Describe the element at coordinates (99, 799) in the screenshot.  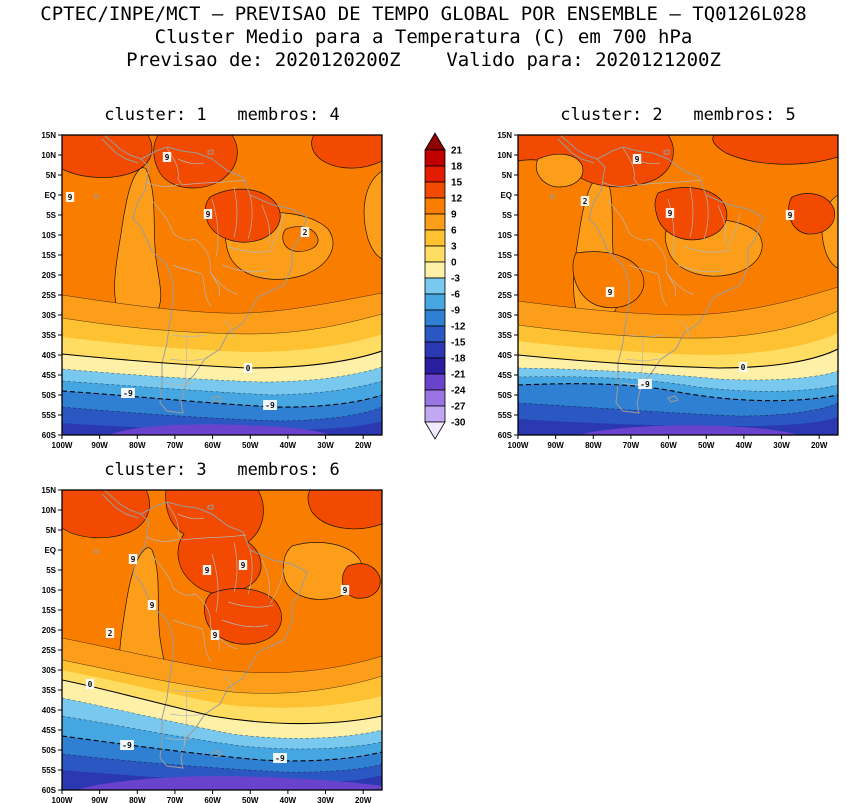
I see `lon-label: 90W` at that location.